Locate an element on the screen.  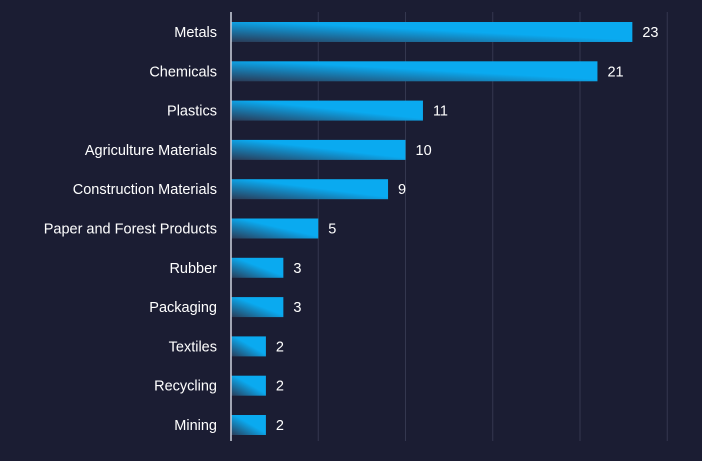
value-label: 21 is located at coordinates (615, 72).